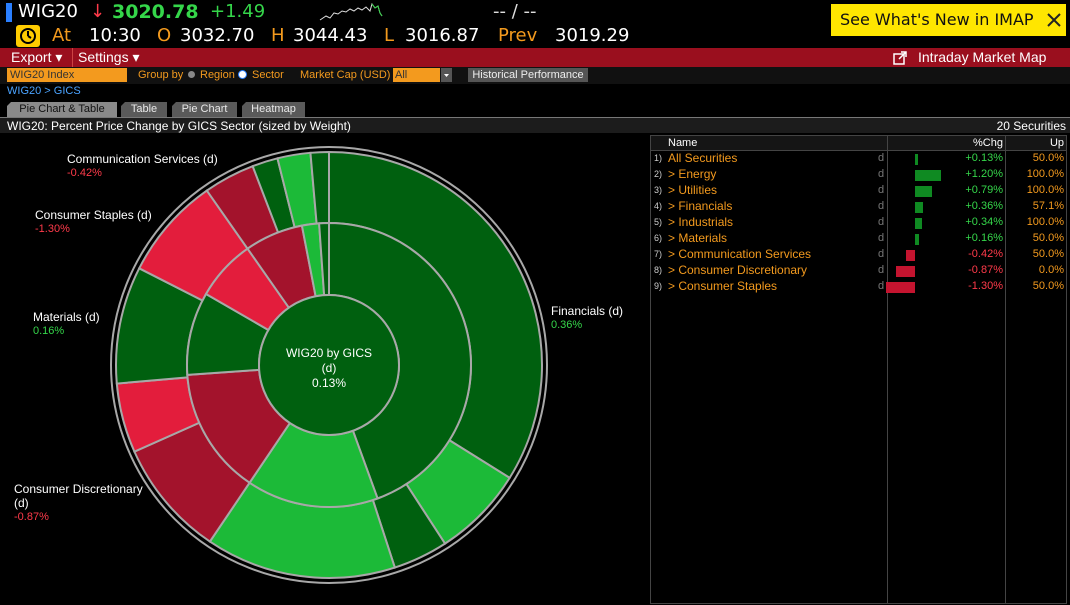  I want to click on column-header: Name, so click(683, 143).